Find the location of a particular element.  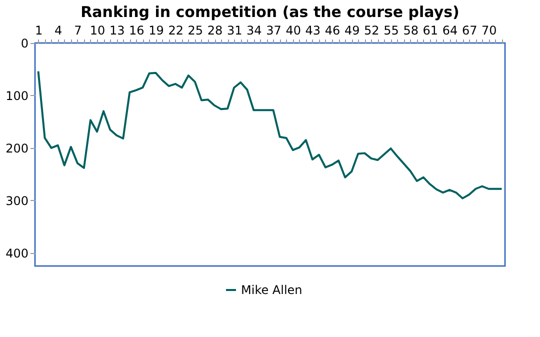

x-tick-label: 13 is located at coordinates (117, 31).